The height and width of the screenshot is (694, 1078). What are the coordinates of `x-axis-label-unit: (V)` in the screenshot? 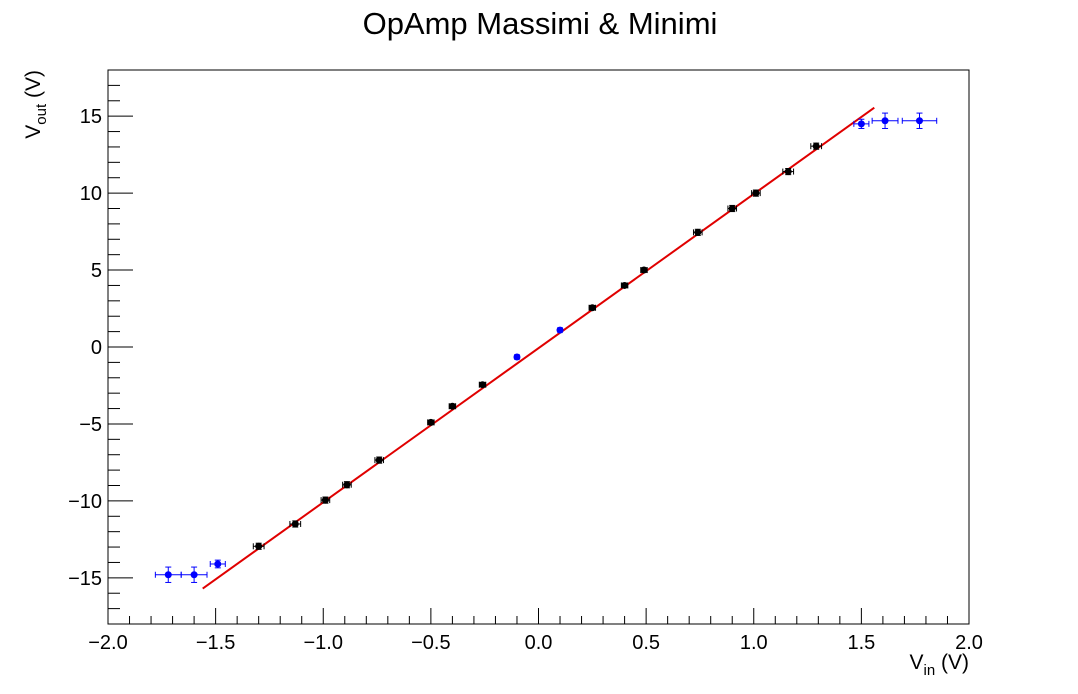 It's located at (952, 662).